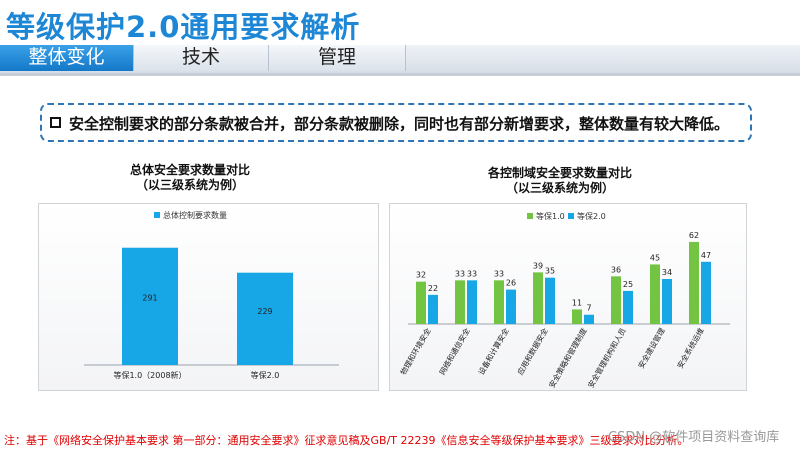 The image size is (800, 450). I want to click on chart2-category-label: 安全系统运维, so click(690, 348).